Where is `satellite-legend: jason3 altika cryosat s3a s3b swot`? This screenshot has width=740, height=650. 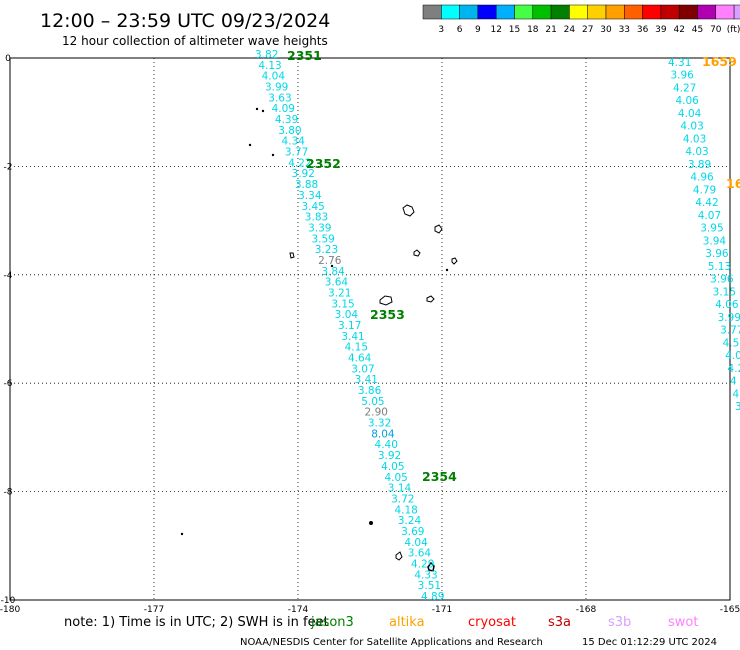
satellite-legend: jason3 altika cryosat s3a s3b swot is located at coordinates (504, 622).